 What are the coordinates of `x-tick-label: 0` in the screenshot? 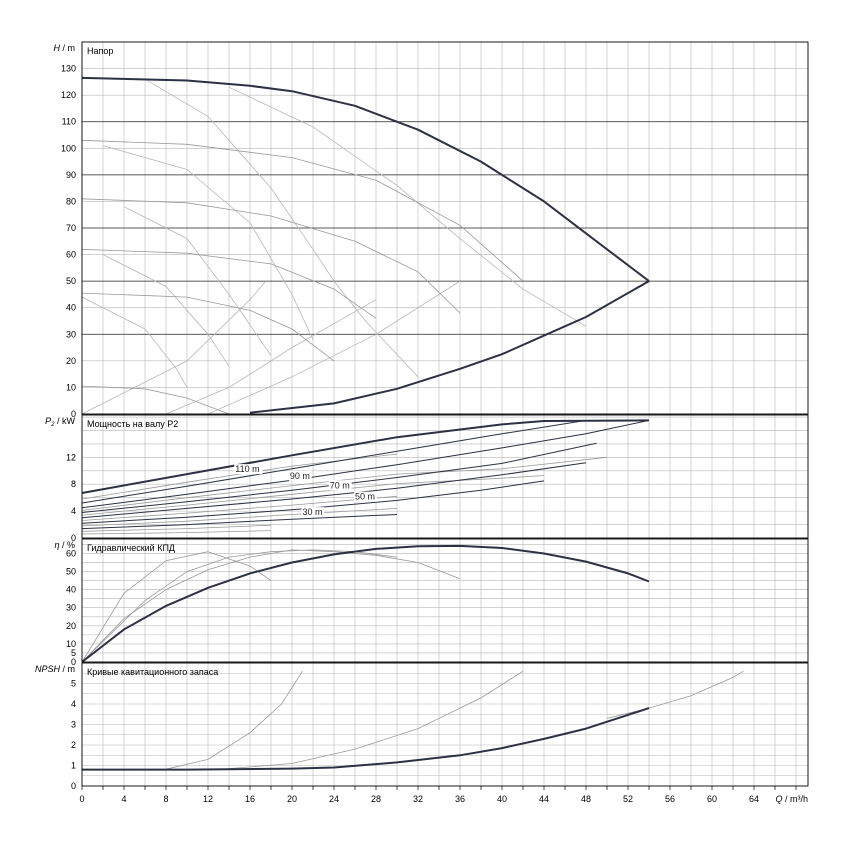 It's located at (81, 799).